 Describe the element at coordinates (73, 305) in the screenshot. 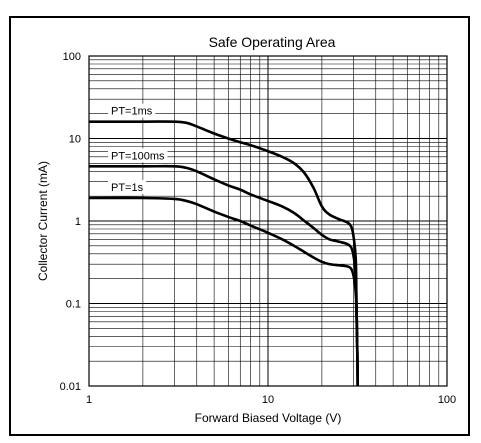

I see `y-tick-label: 0.1` at that location.